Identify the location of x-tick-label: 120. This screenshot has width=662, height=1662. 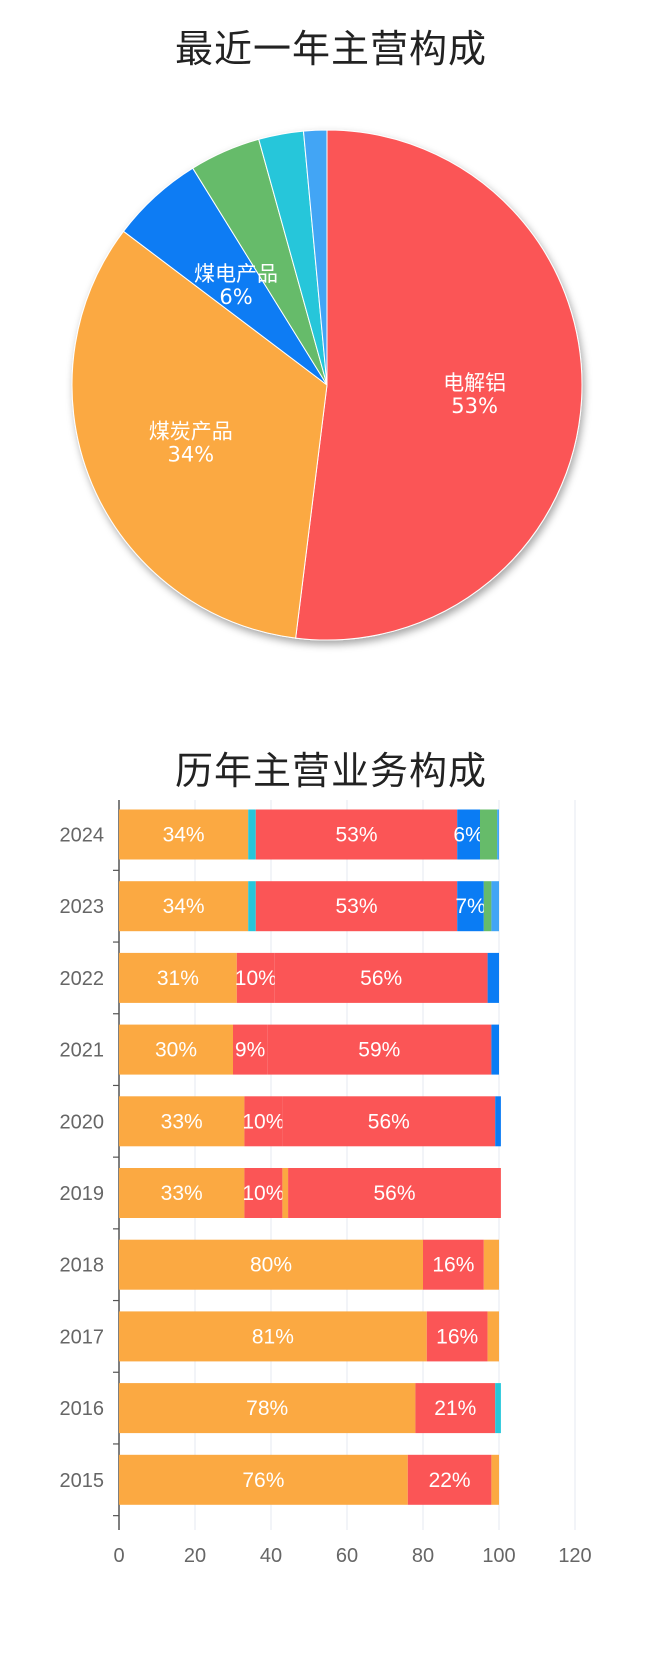
(574, 1556).